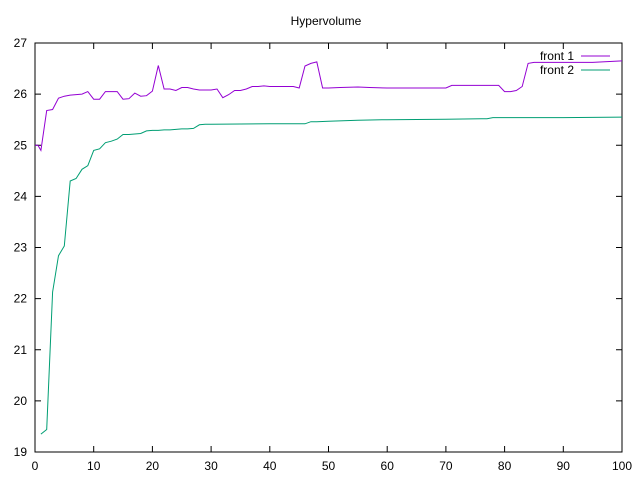 This screenshot has height=480, width=640. Describe the element at coordinates (21, 350) in the screenshot. I see `y-tick-label: 21` at that location.